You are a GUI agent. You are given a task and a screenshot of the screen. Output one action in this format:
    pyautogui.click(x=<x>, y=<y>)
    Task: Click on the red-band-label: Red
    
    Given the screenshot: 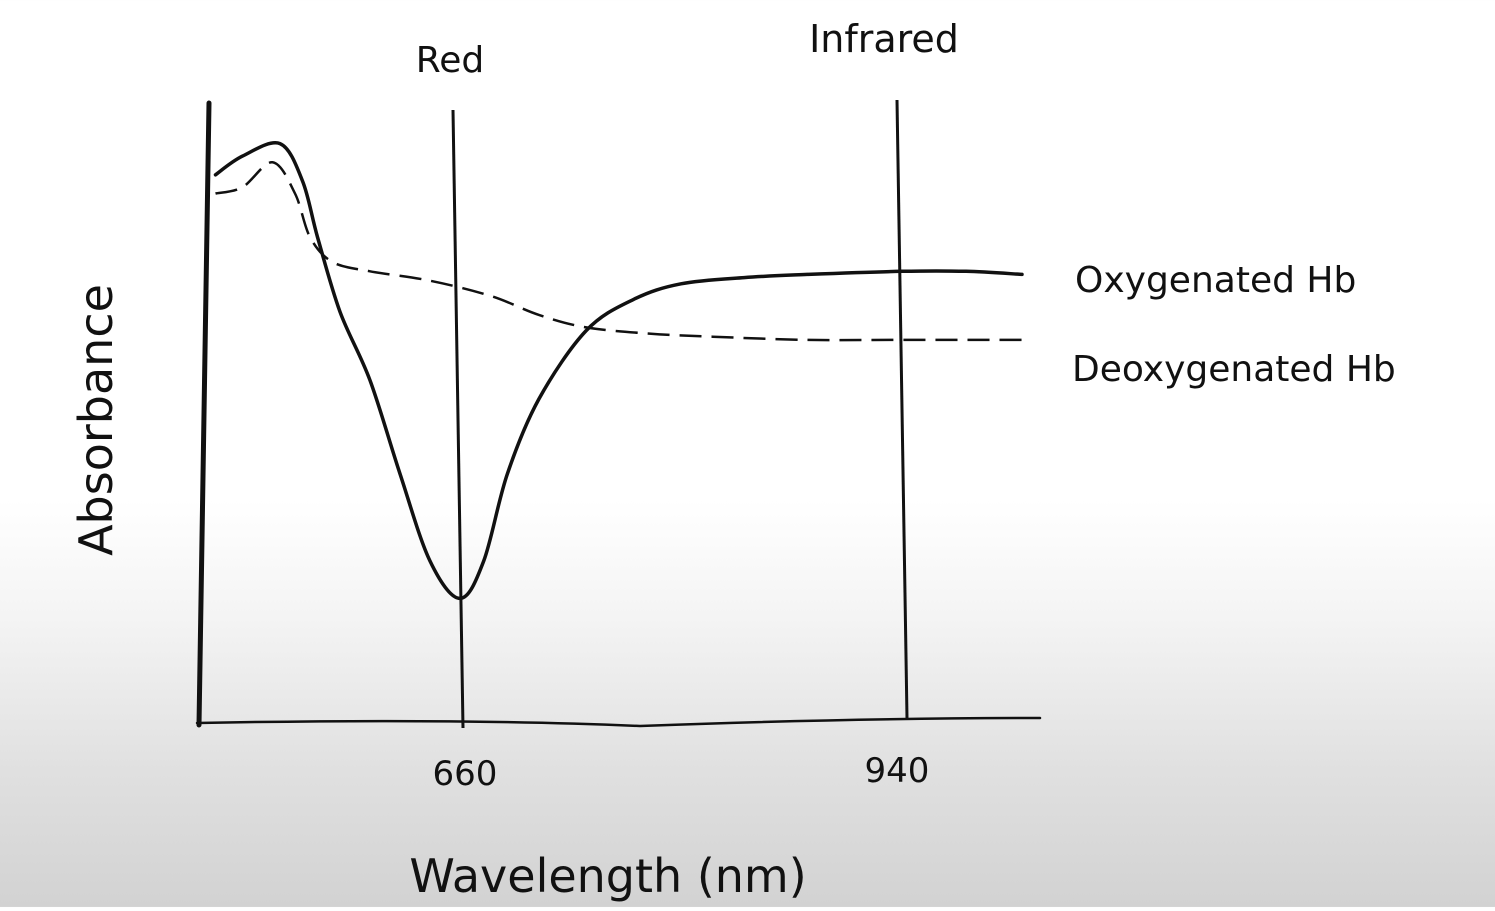 What is the action you would take?
    pyautogui.click(x=450, y=60)
    